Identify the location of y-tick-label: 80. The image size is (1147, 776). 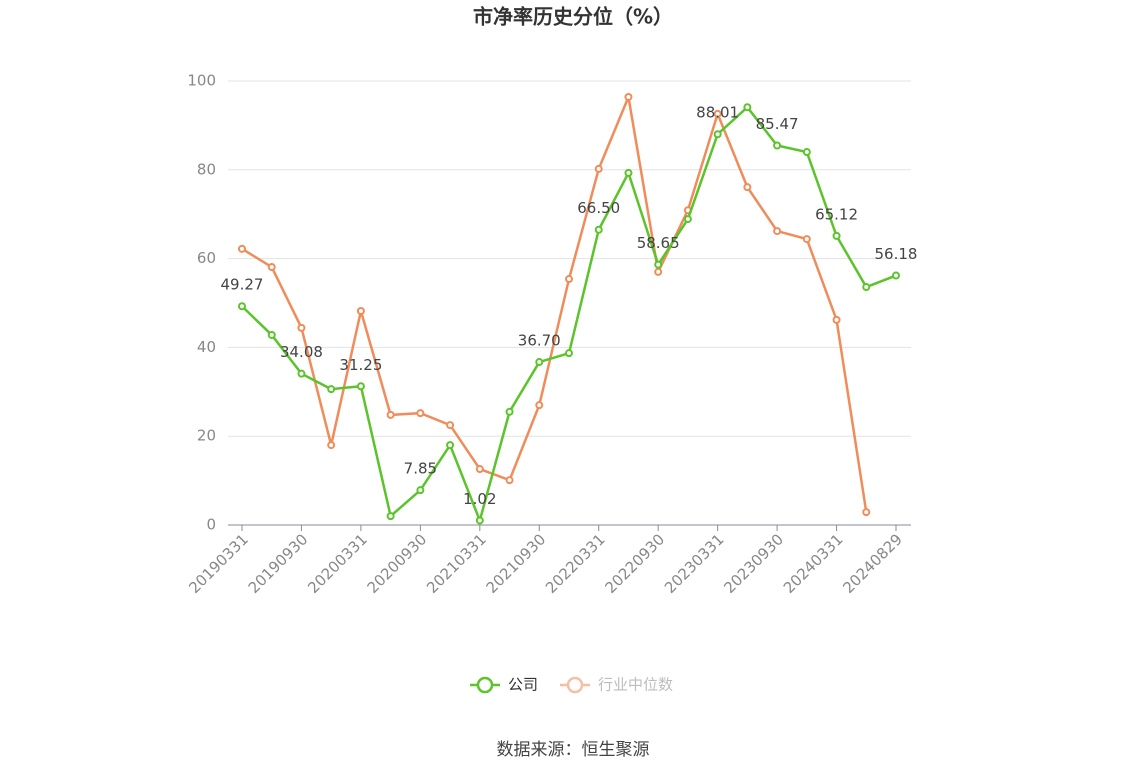
(206, 169).